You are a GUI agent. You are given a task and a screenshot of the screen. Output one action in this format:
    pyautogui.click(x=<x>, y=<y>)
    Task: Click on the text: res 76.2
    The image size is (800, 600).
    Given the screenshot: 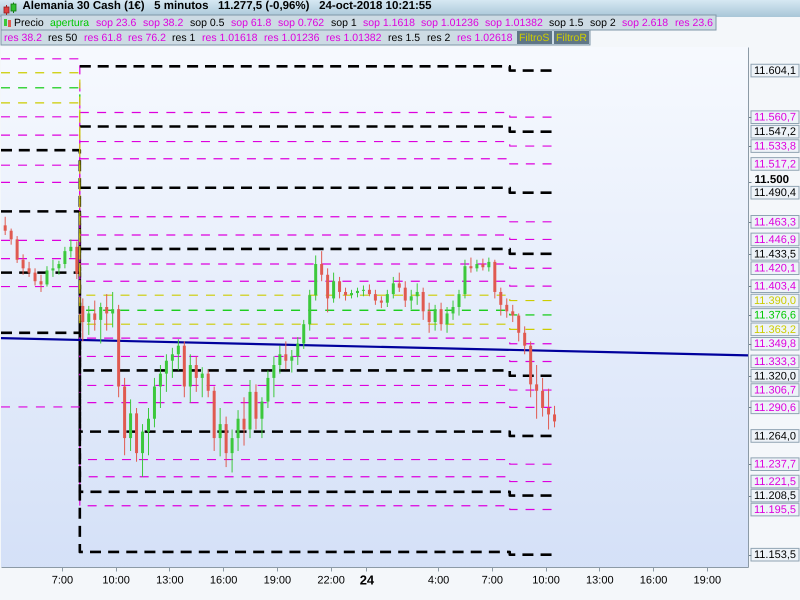 What is the action you would take?
    pyautogui.click(x=147, y=38)
    